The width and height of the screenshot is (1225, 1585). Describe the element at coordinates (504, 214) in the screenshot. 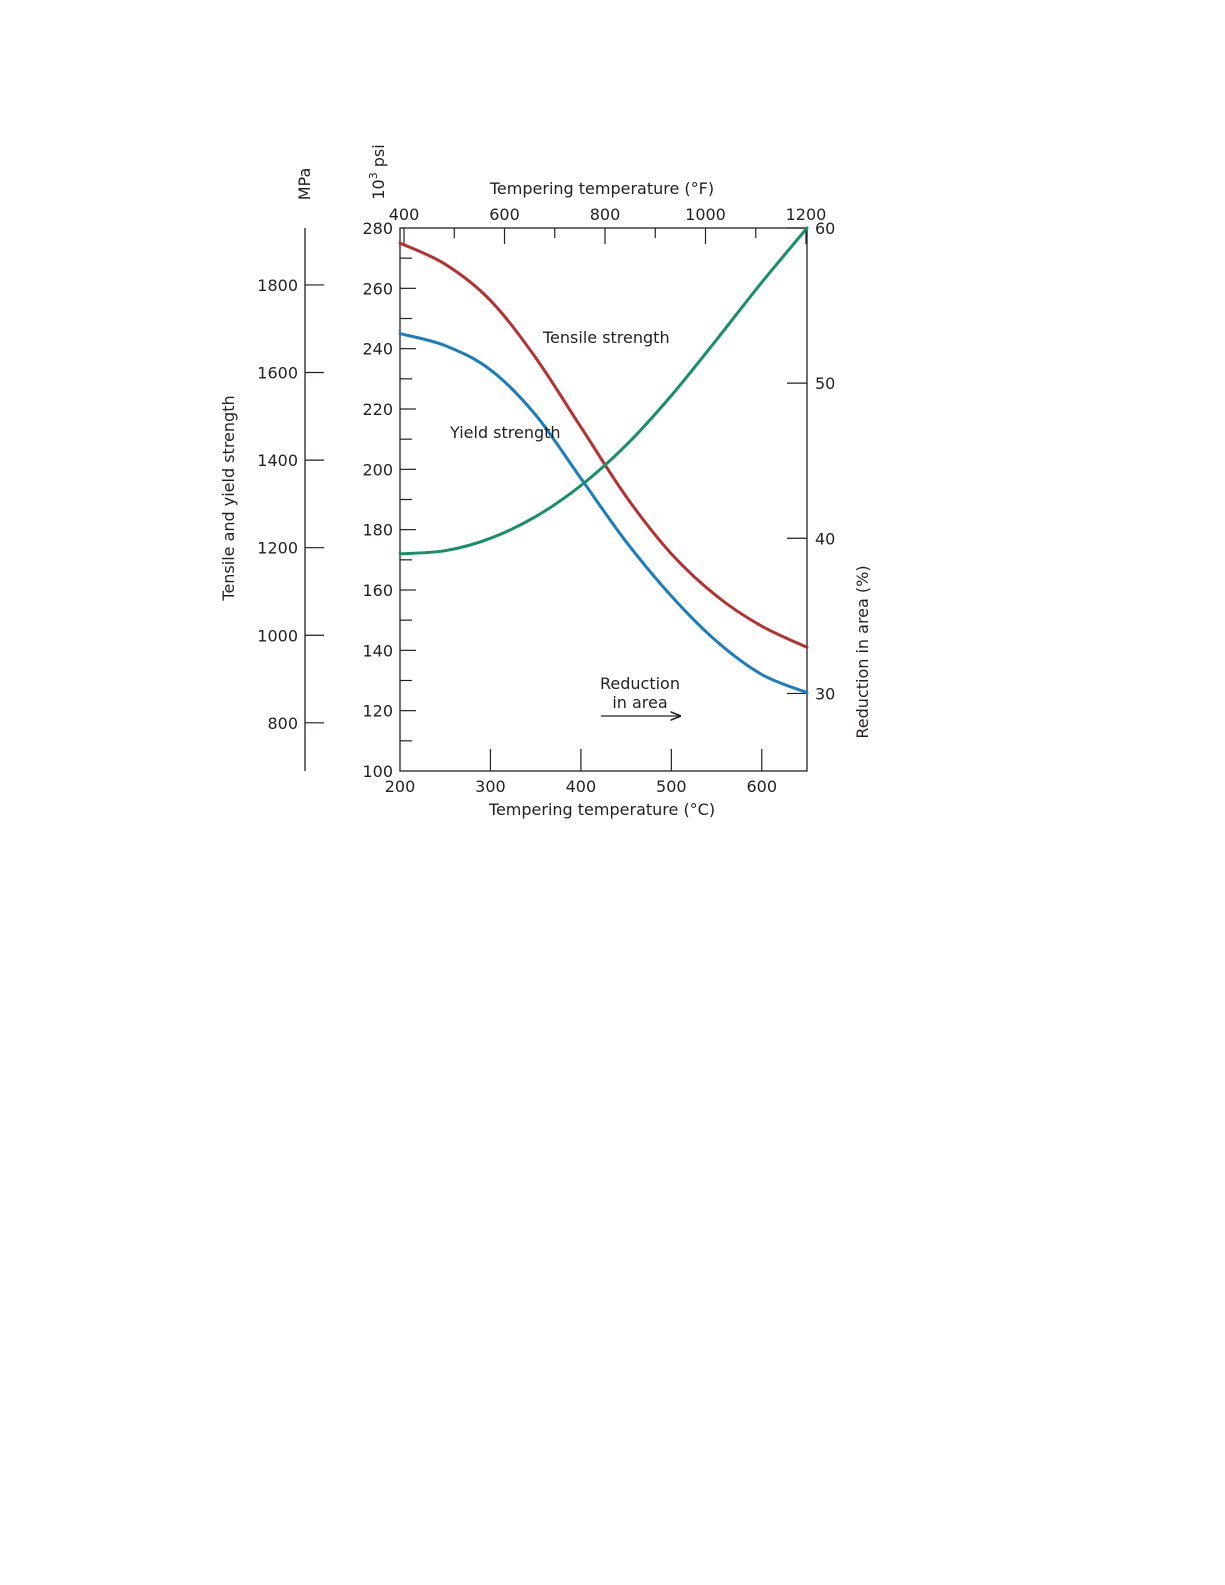

I see `top-tick-label: 600` at that location.